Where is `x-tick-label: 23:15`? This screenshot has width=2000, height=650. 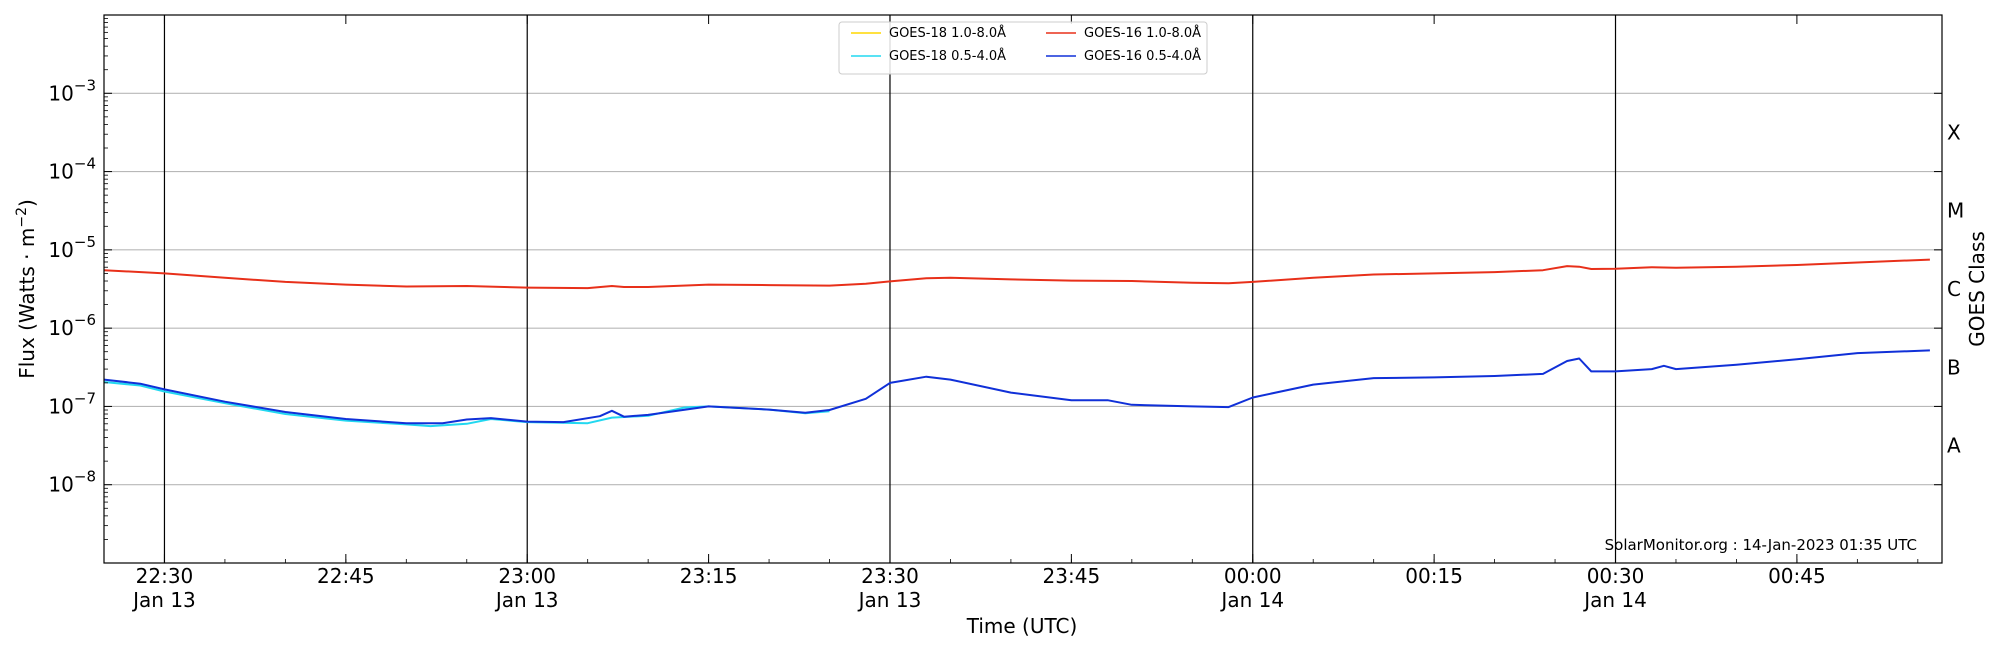 x-tick-label: 23:15 is located at coordinates (709, 576).